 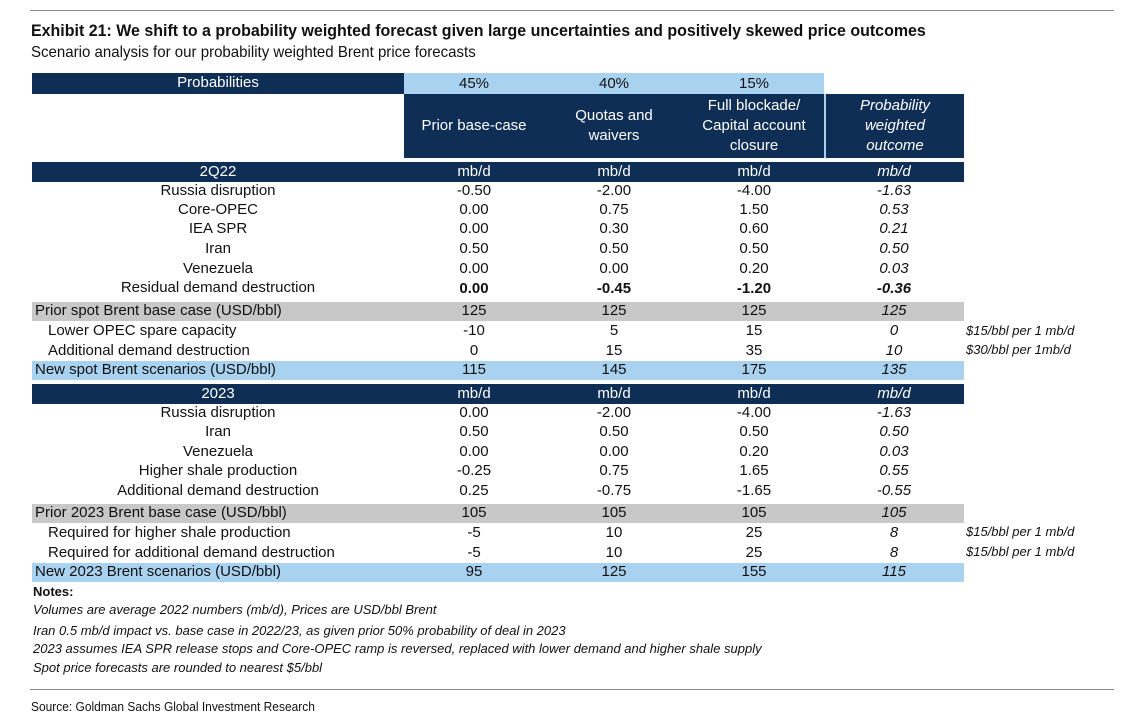 I want to click on new-2023-brent-row, so click(x=498, y=572).